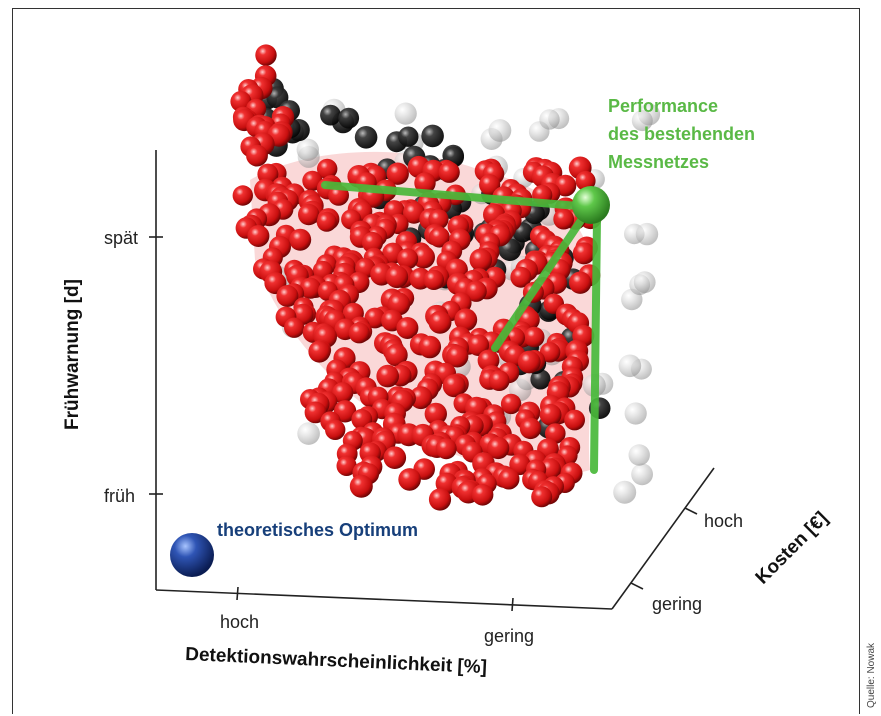  I want to click on x-tick-label-gering: gering, so click(509, 636).